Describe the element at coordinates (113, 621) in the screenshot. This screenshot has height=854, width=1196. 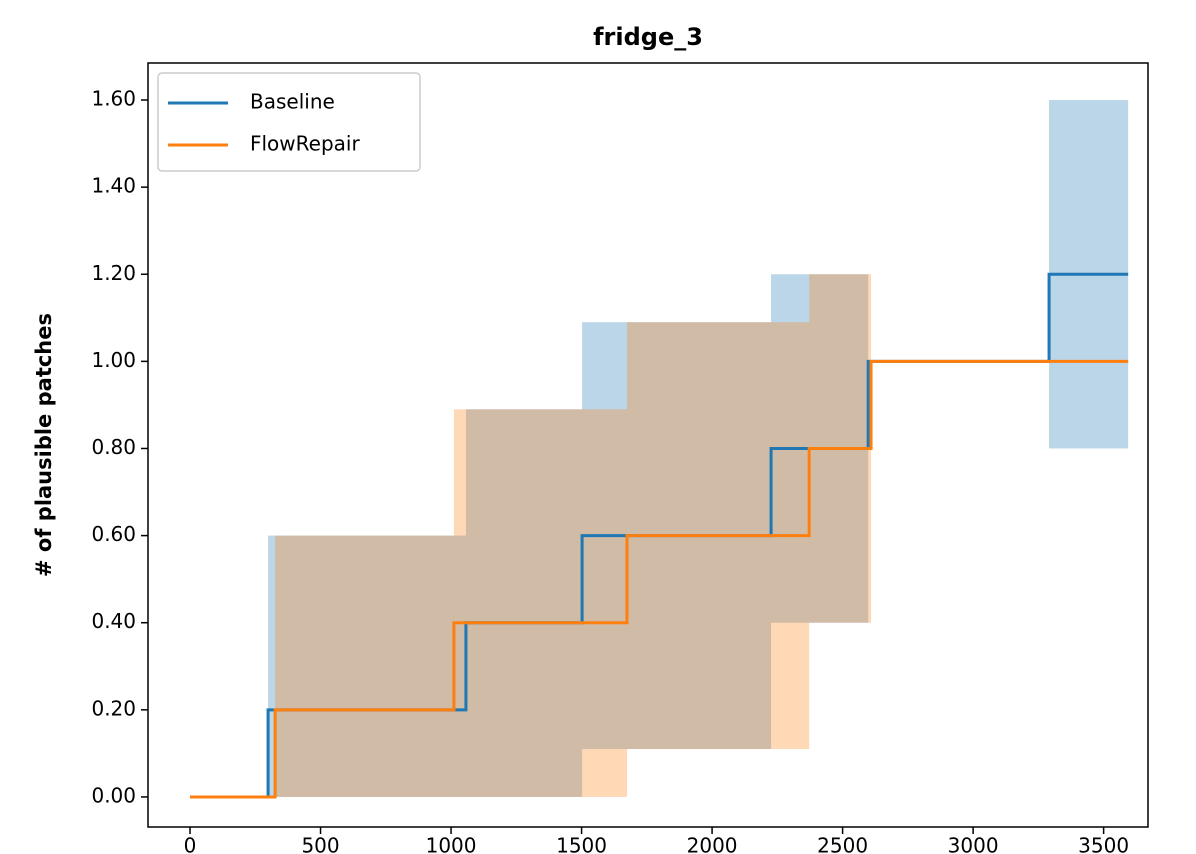
I see `y-tick-label: 0.40` at that location.